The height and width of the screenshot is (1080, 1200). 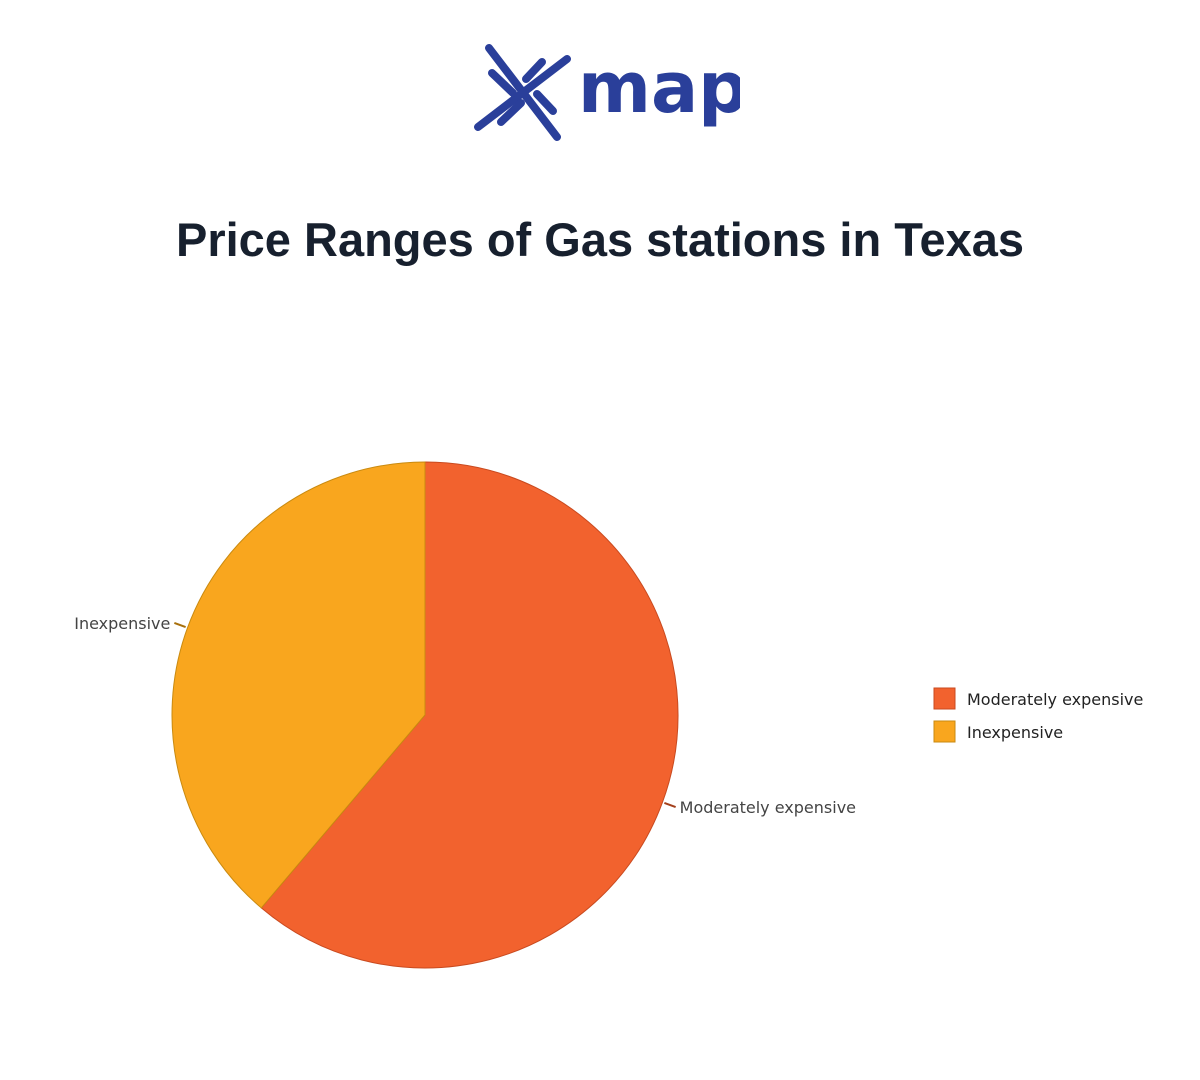 What do you see at coordinates (1015, 732) in the screenshot?
I see `legend-label-inexpensive: Inexpensive` at bounding box center [1015, 732].